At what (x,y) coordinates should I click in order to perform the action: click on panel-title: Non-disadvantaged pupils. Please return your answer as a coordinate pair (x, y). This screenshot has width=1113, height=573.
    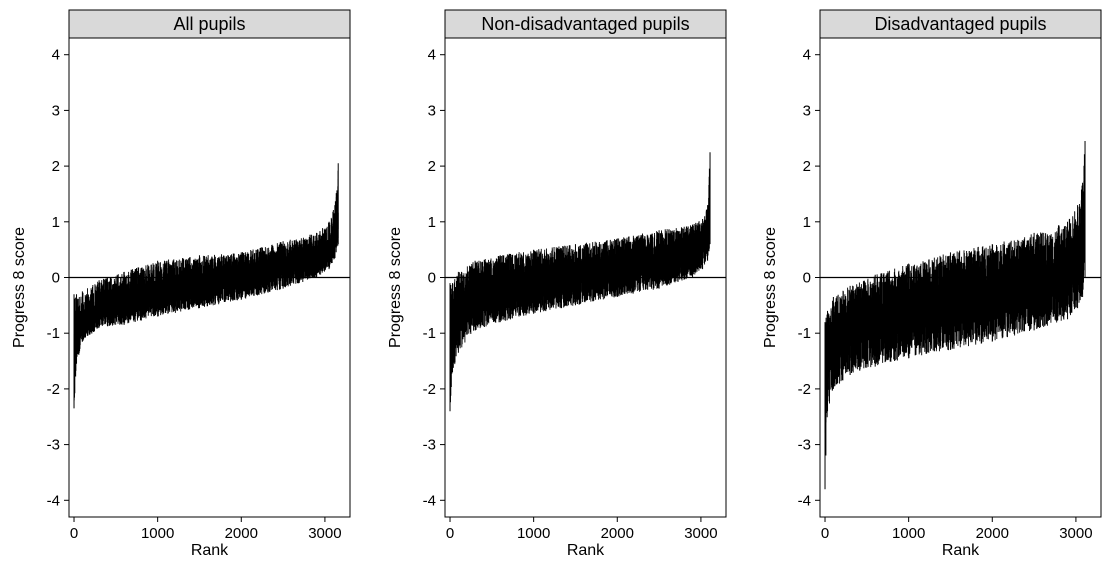
    Looking at the image, I should click on (585, 24).